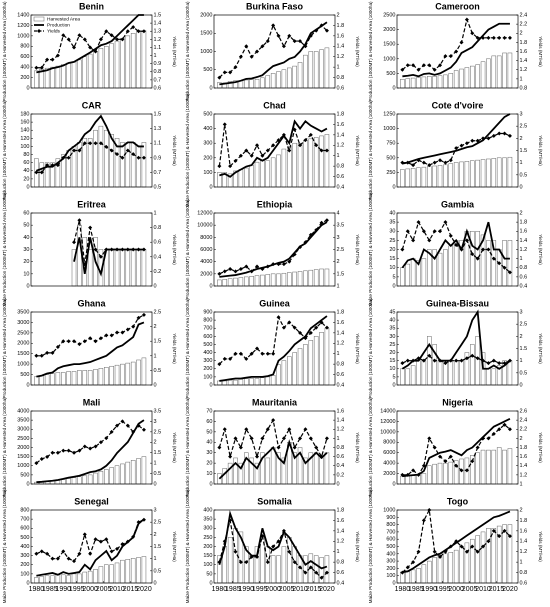  I want to click on x-tick-label: 2000, so click(273, 589).